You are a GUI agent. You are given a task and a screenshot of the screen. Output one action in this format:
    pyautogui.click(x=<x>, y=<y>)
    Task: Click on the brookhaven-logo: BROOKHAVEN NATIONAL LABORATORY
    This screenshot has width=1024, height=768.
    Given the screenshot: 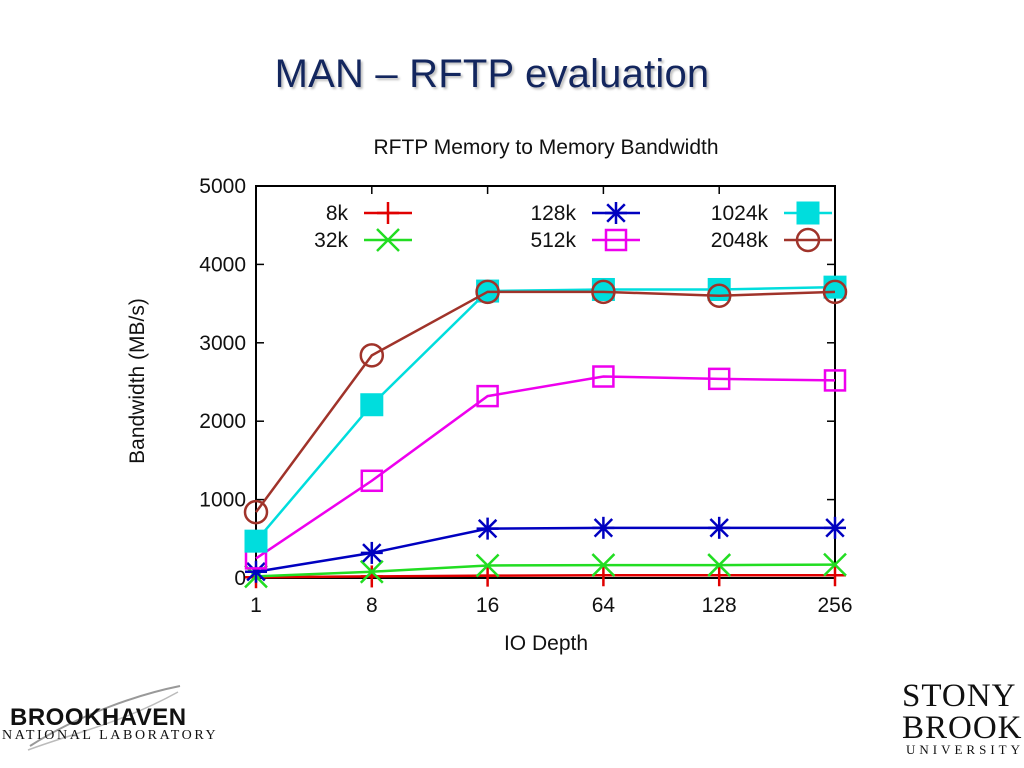 What is the action you would take?
    pyautogui.click(x=120, y=719)
    